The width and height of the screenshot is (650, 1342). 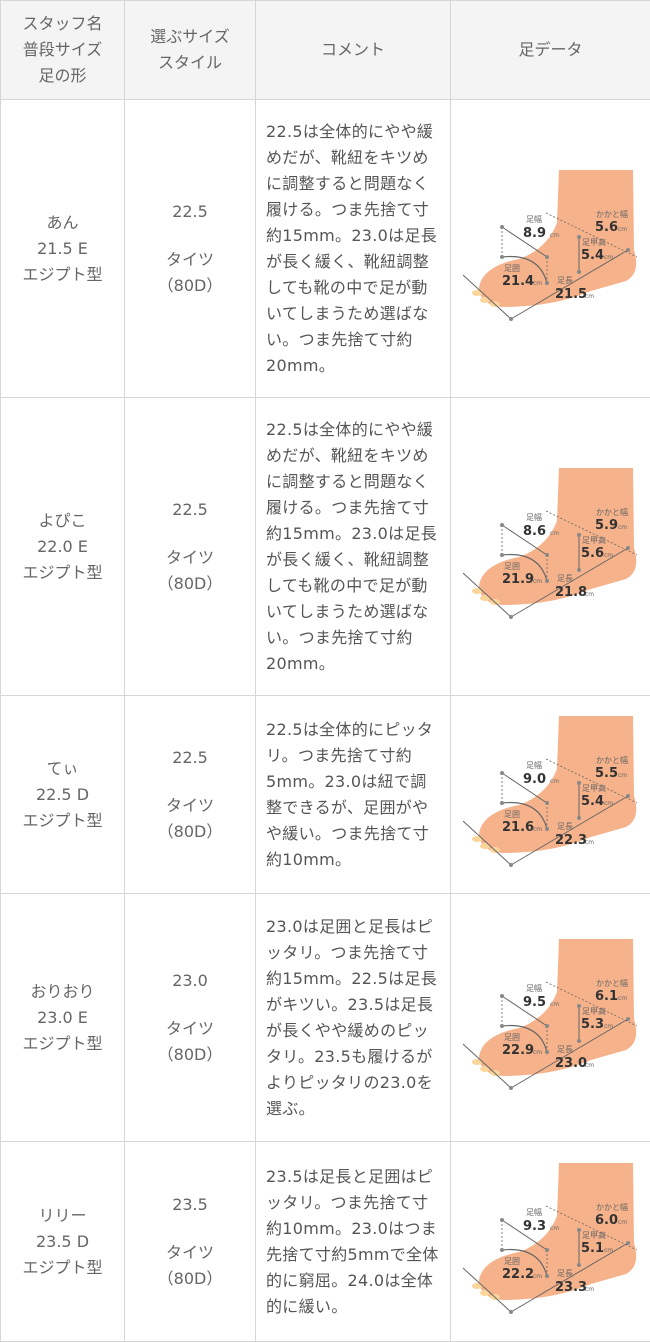 What do you see at coordinates (592, 255) in the screenshot?
I see `instep-value: 5.4` at bounding box center [592, 255].